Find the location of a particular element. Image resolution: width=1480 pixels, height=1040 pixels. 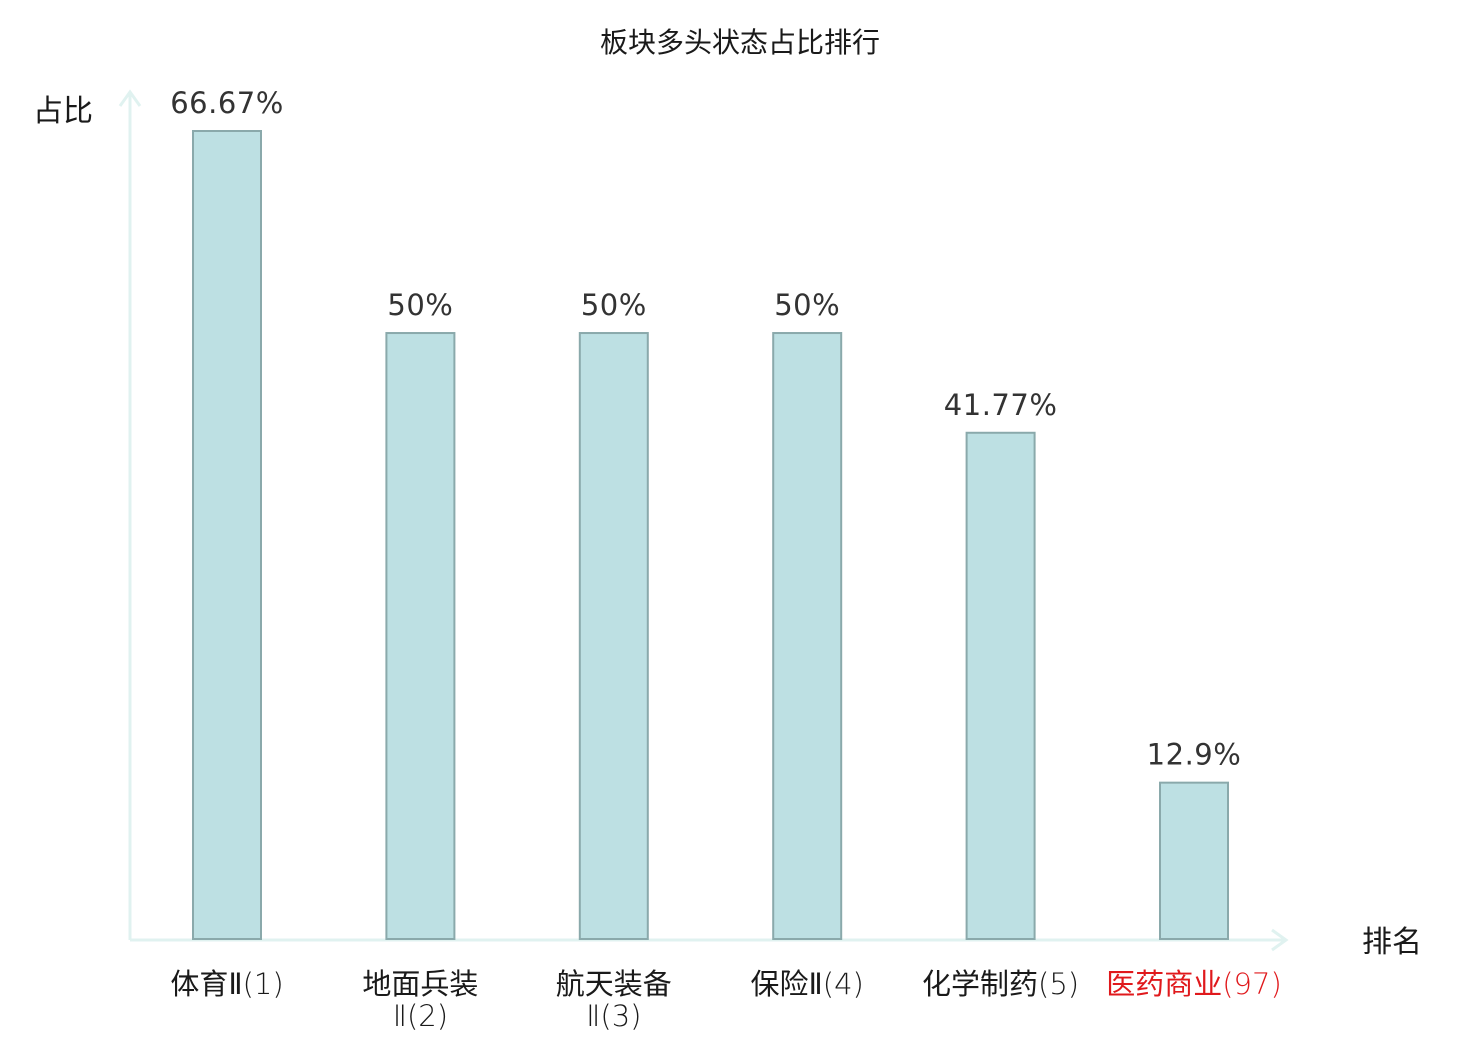

x-tick-label: 保险Ⅱ(4) is located at coordinates (807, 984).